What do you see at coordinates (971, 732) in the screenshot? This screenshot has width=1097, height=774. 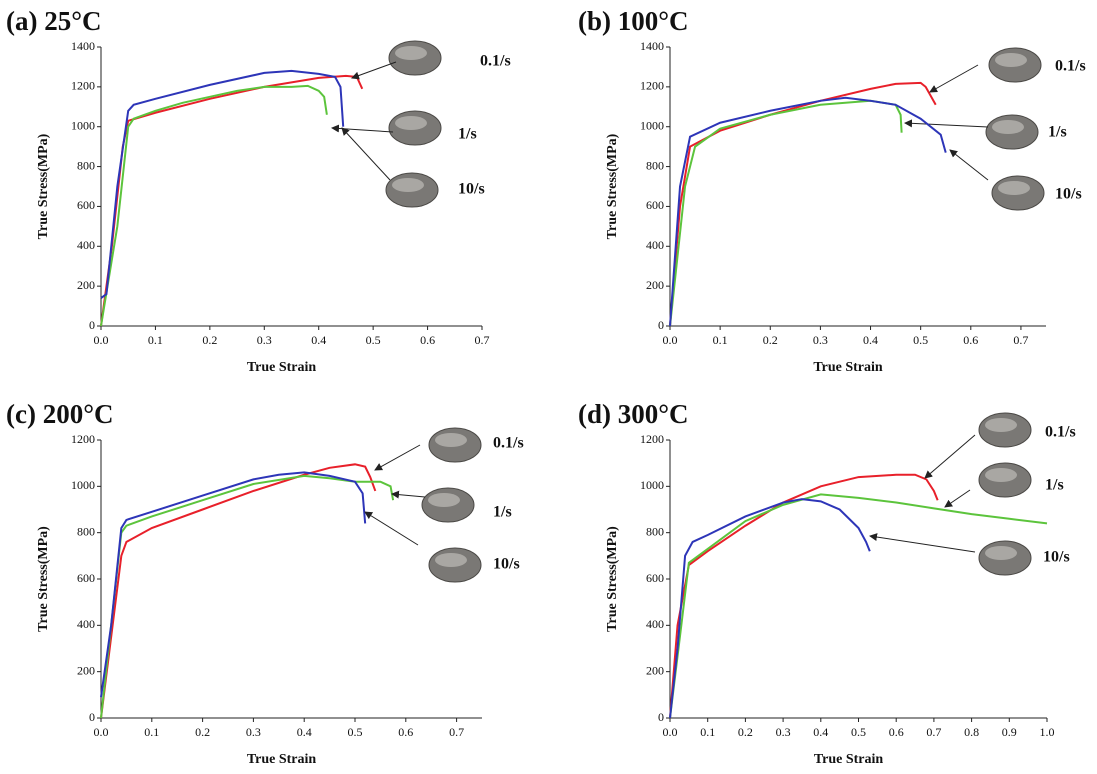 I see `x-tick-label: 0.8` at bounding box center [971, 732].